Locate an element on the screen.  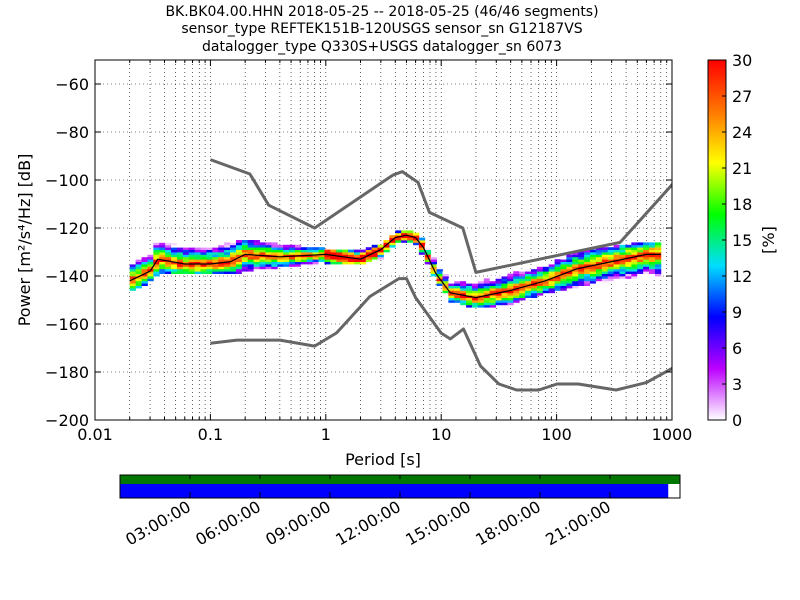
colorbar-ticks: 0 3 6 9 12 15 18 21 24 27 30 is located at coordinates (737, 240).